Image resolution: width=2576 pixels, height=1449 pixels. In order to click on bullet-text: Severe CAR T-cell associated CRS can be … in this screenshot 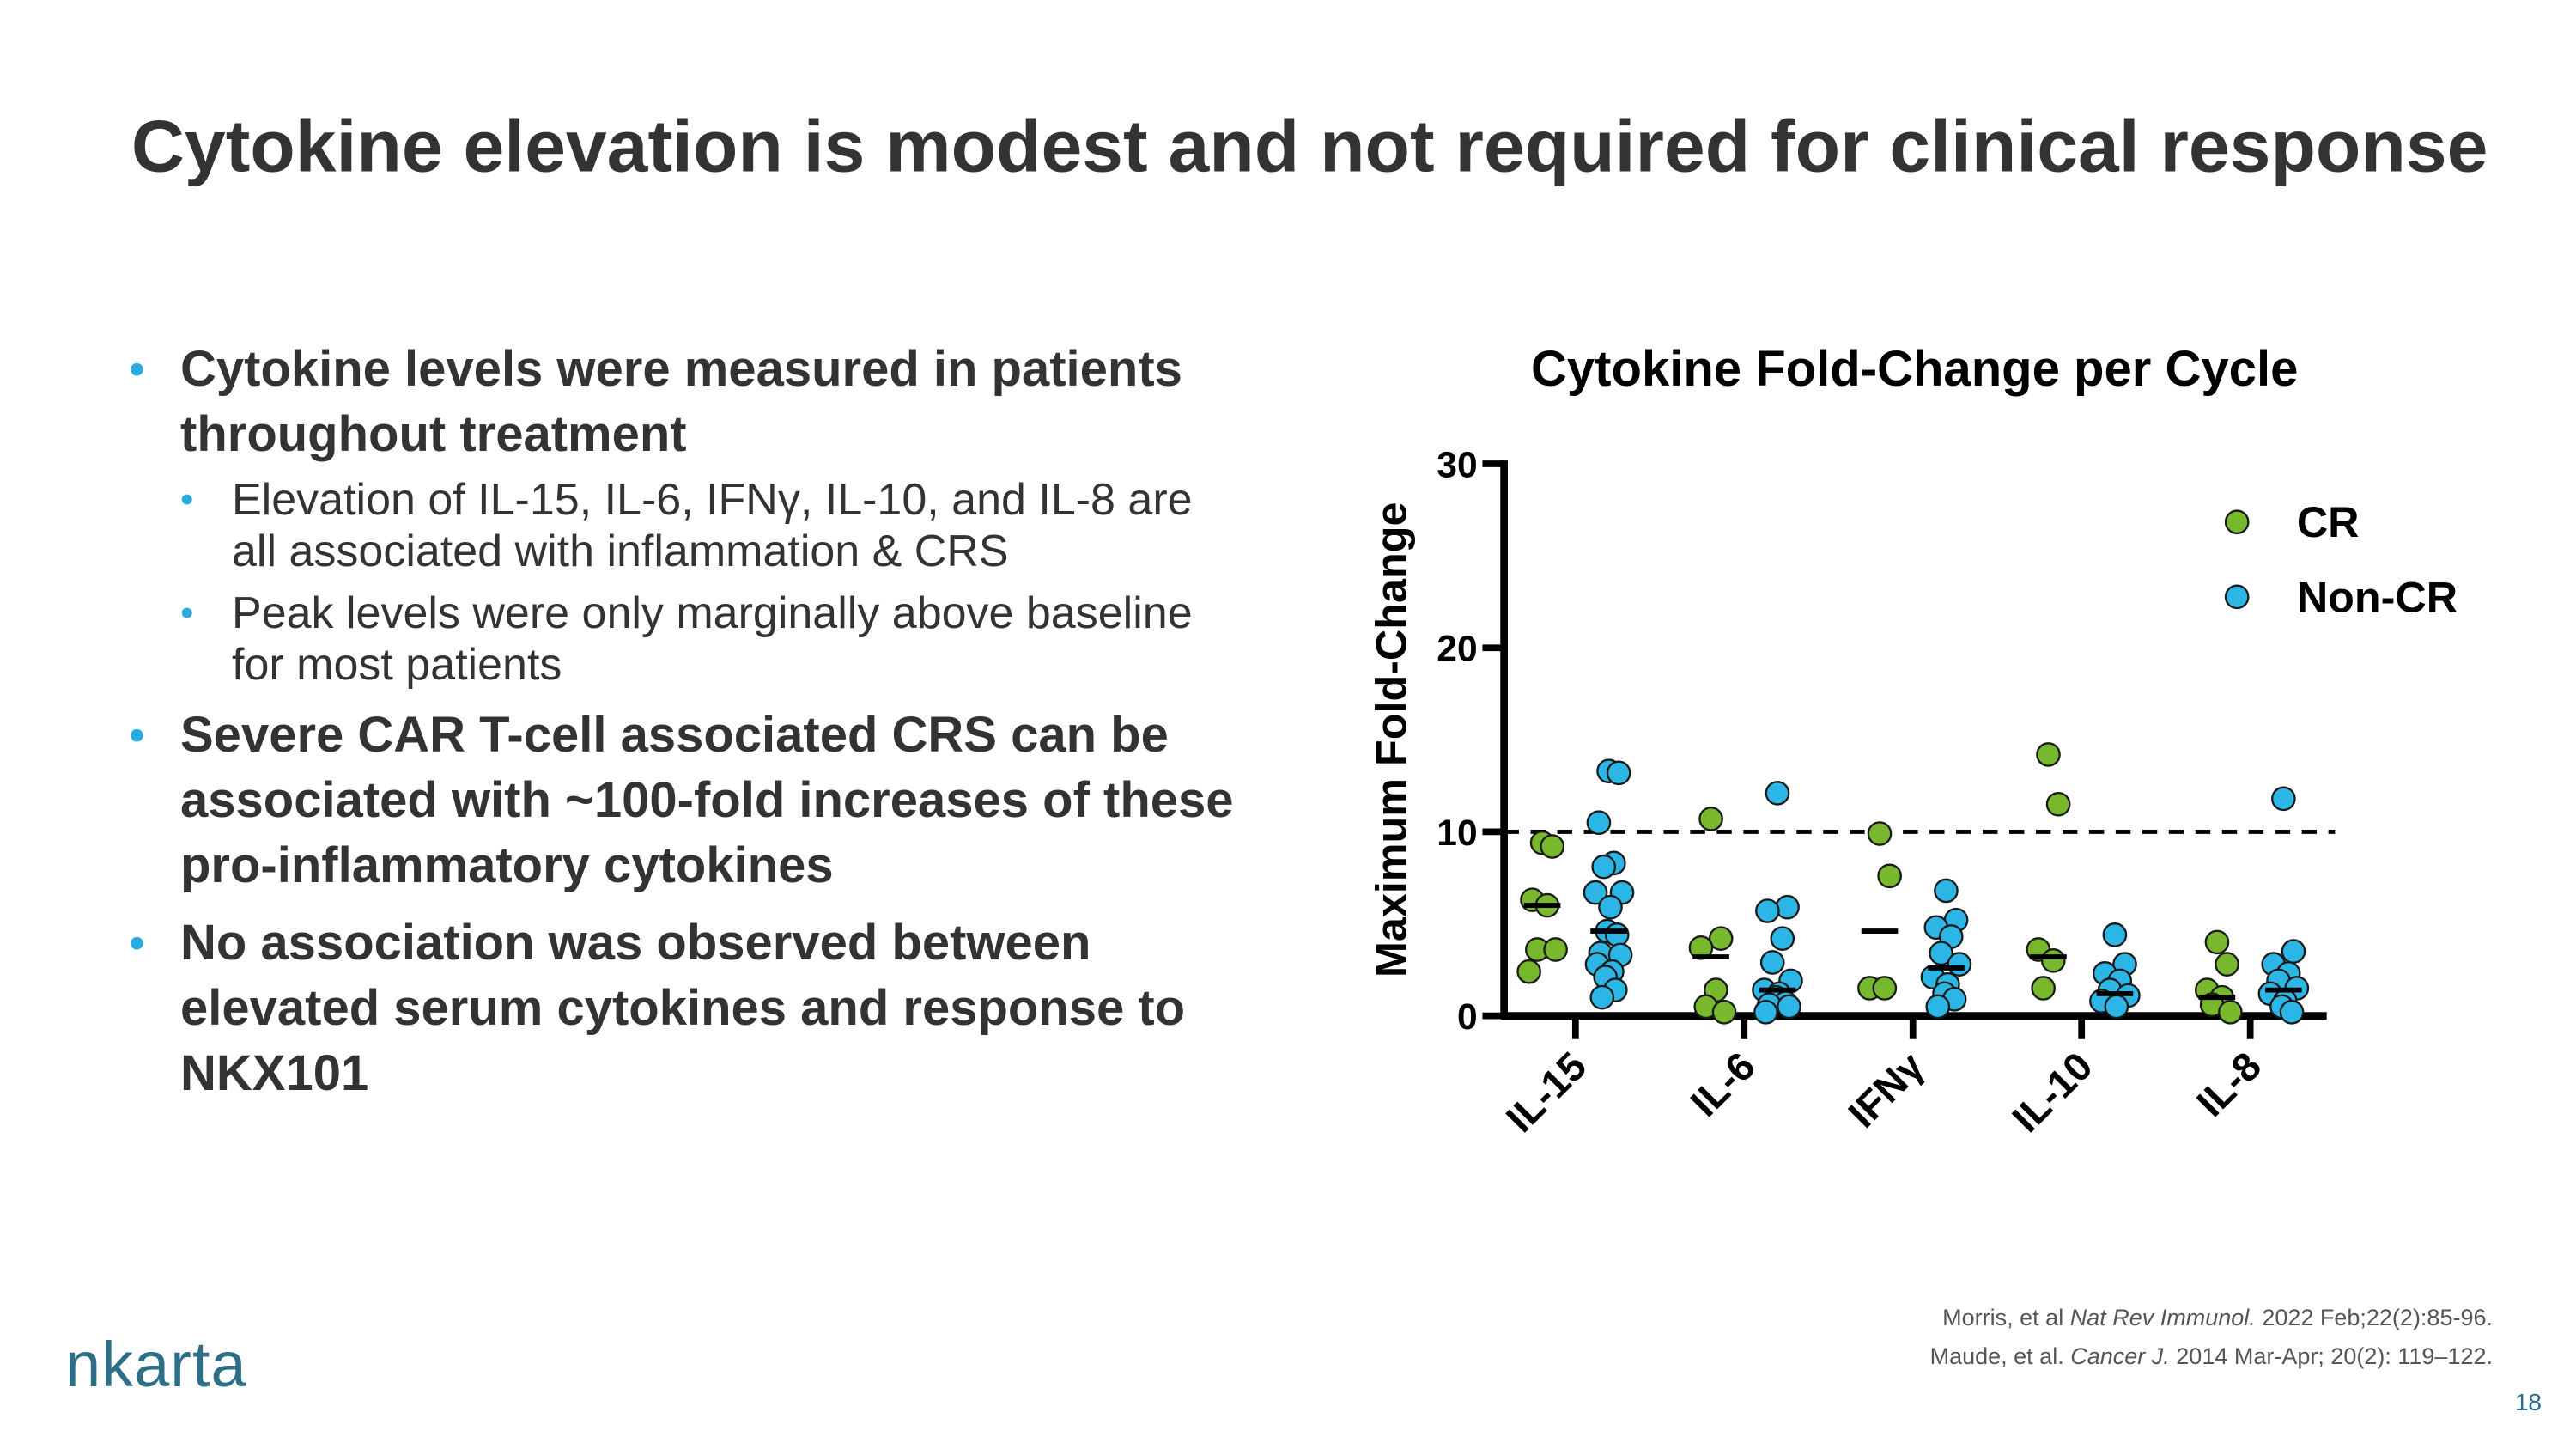, I will do `click(707, 800)`.